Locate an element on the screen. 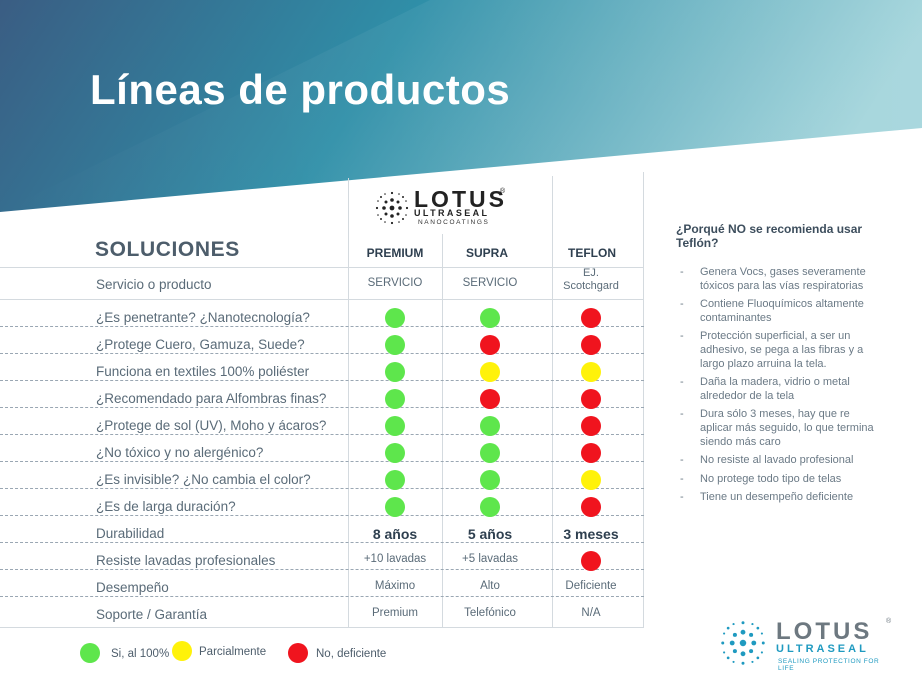 This screenshot has width=922, height=691. legend-swatch-yellow is located at coordinates (182, 651).